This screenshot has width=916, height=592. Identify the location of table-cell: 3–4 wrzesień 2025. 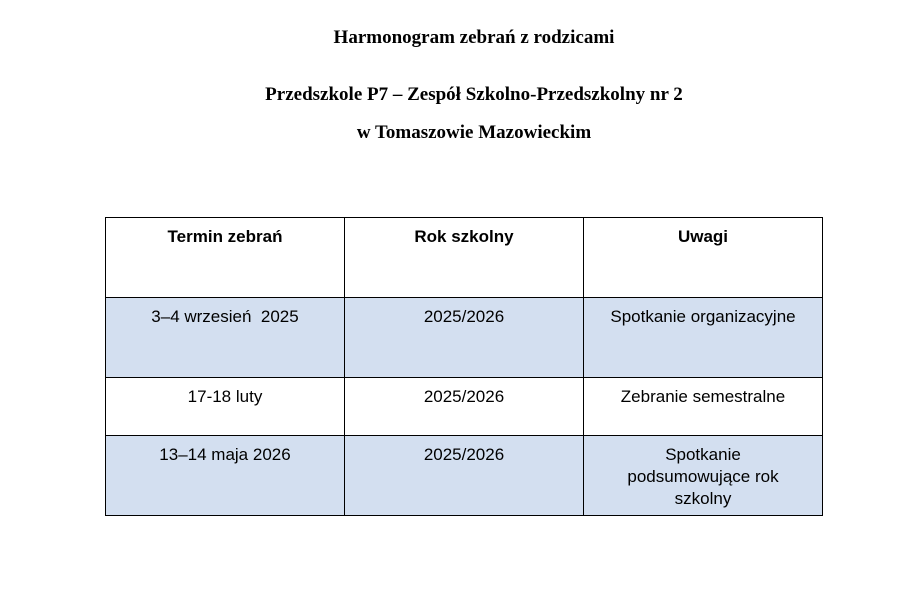
(225, 337).